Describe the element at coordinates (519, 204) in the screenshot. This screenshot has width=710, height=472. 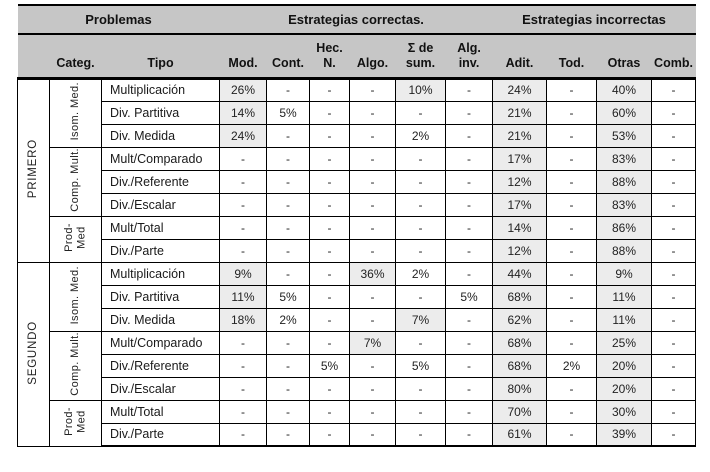
I see `table-cell: 17%` at that location.